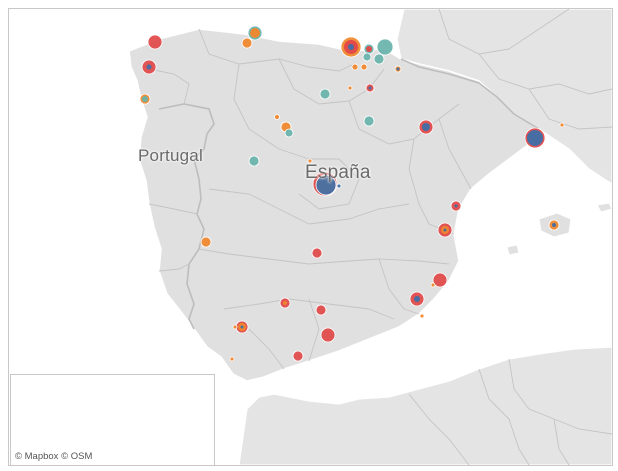 The image size is (618, 471). I want to click on canary-islands-inset, so click(112, 419).